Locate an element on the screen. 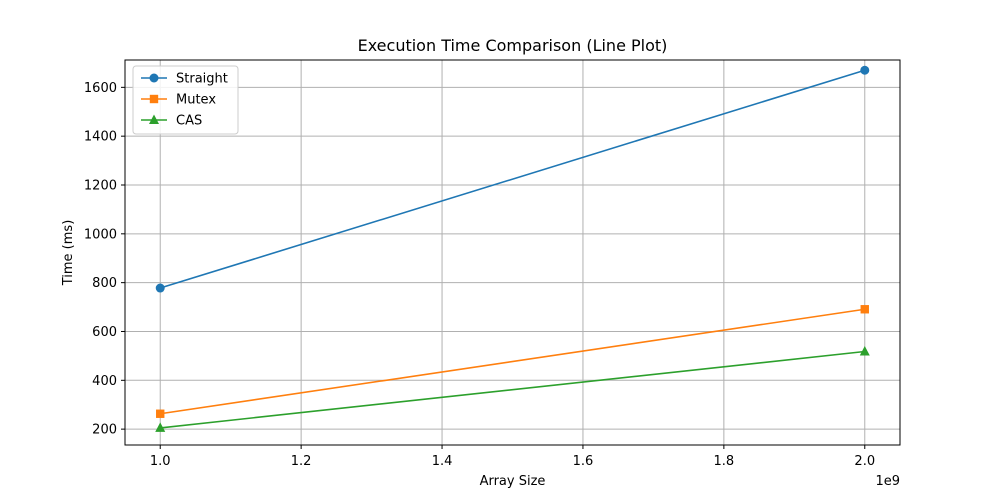 This screenshot has width=1000, height=500. x-tick-label: 1.4 is located at coordinates (442, 461).